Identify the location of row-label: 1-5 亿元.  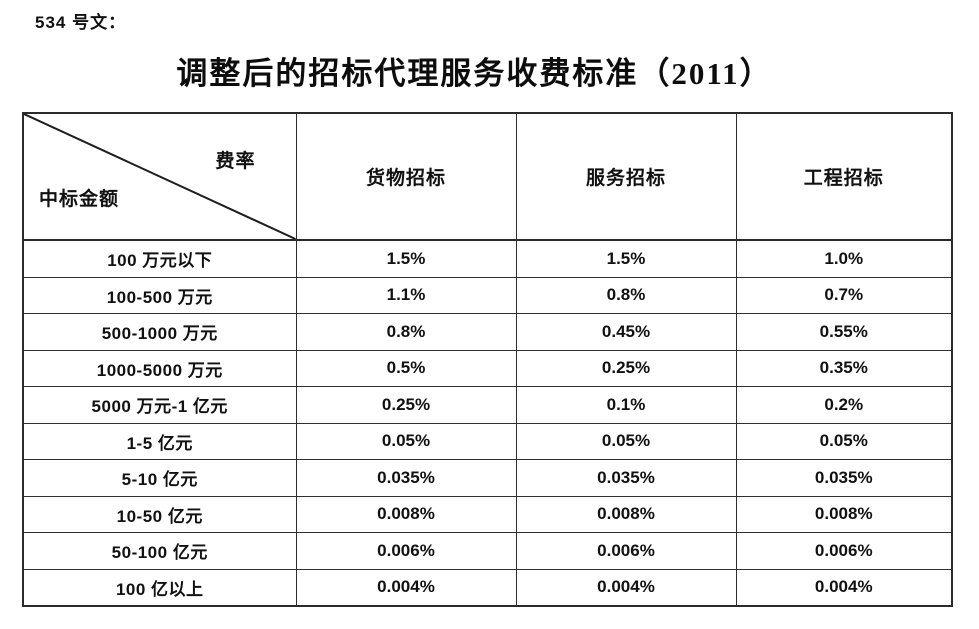
(159, 441).